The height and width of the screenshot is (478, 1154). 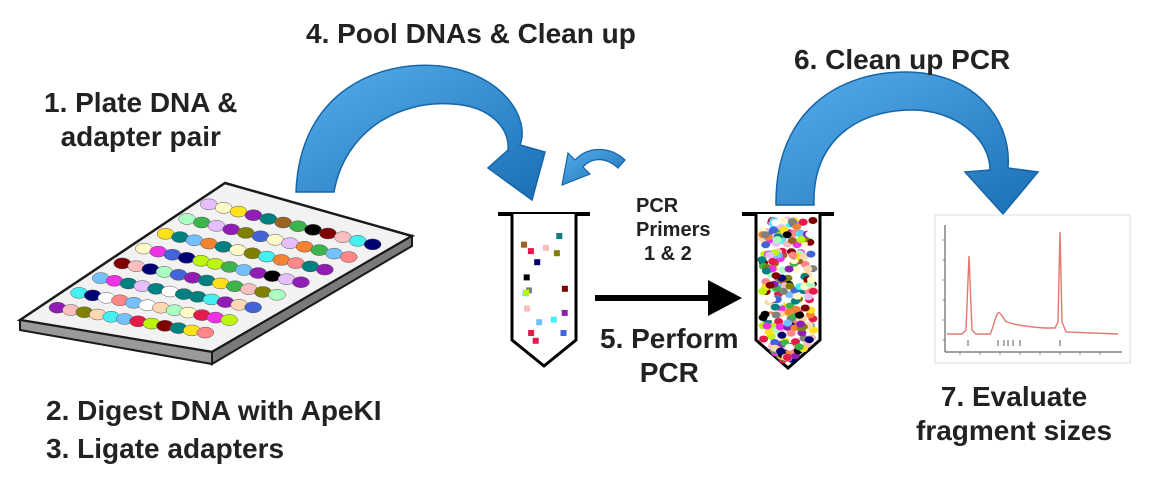 I want to click on step-6-label: 6. Clean up PCR, so click(x=902, y=59).